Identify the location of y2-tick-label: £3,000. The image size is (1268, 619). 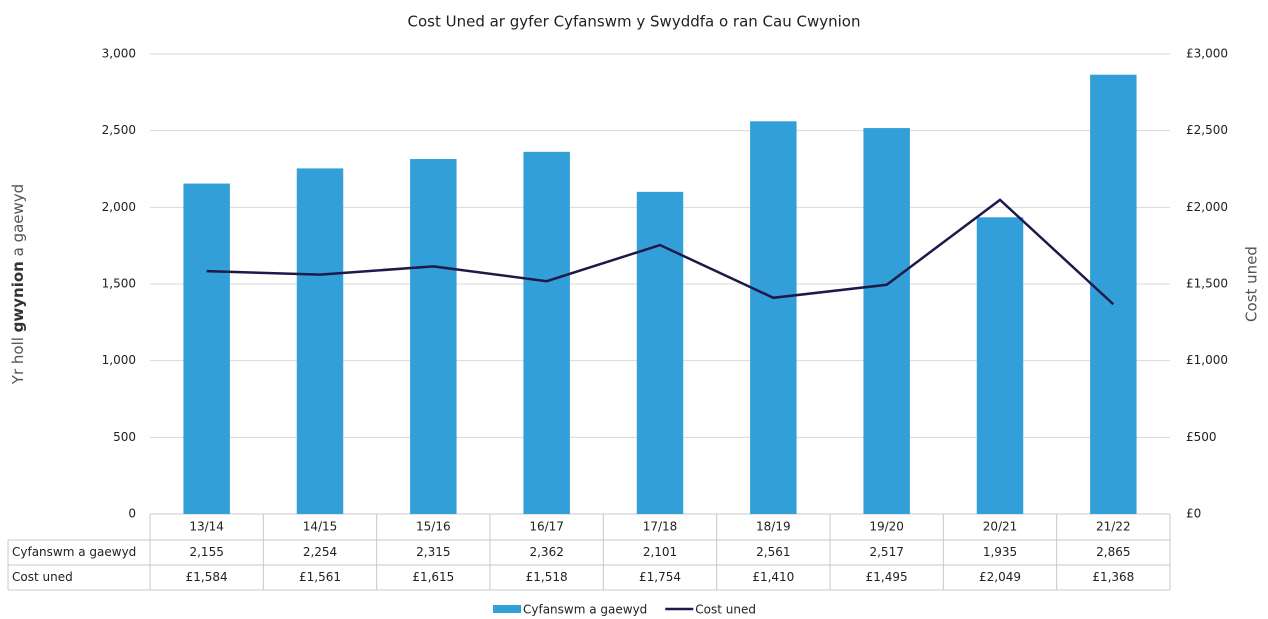
(1207, 54).